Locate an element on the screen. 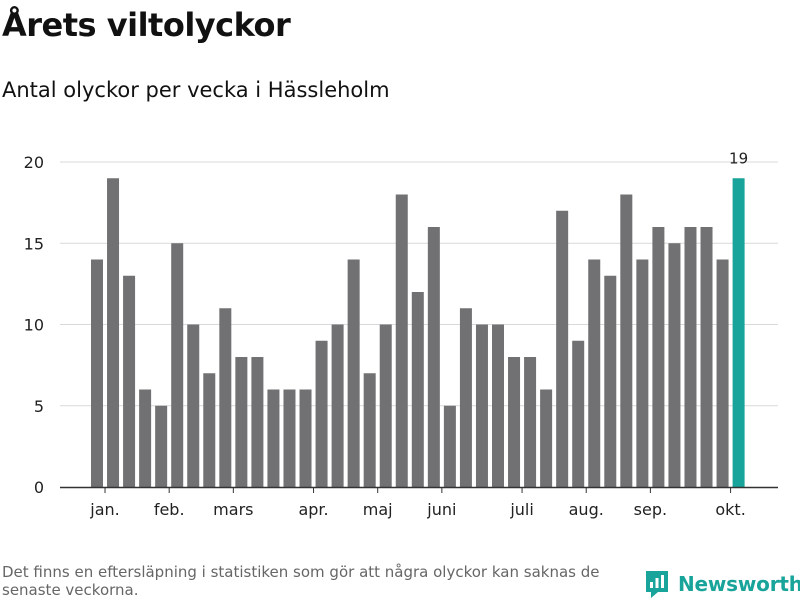  x-tick-label: jan. is located at coordinates (104, 509).